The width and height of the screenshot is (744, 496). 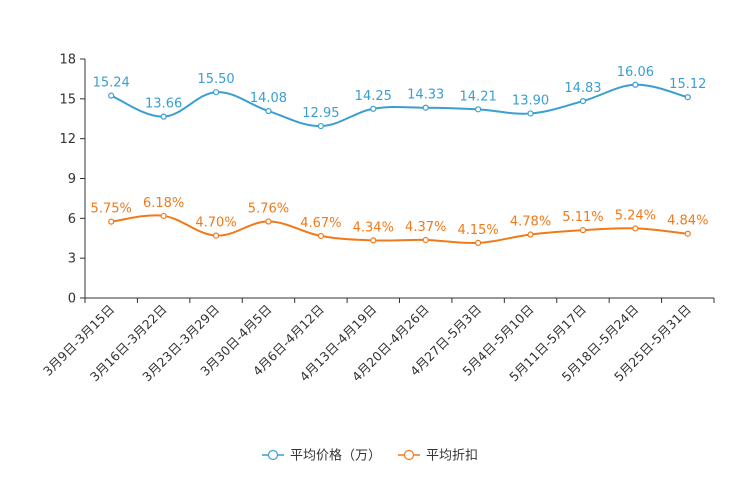 What do you see at coordinates (582, 88) in the screenshot?
I see `data-label: 14.83` at bounding box center [582, 88].